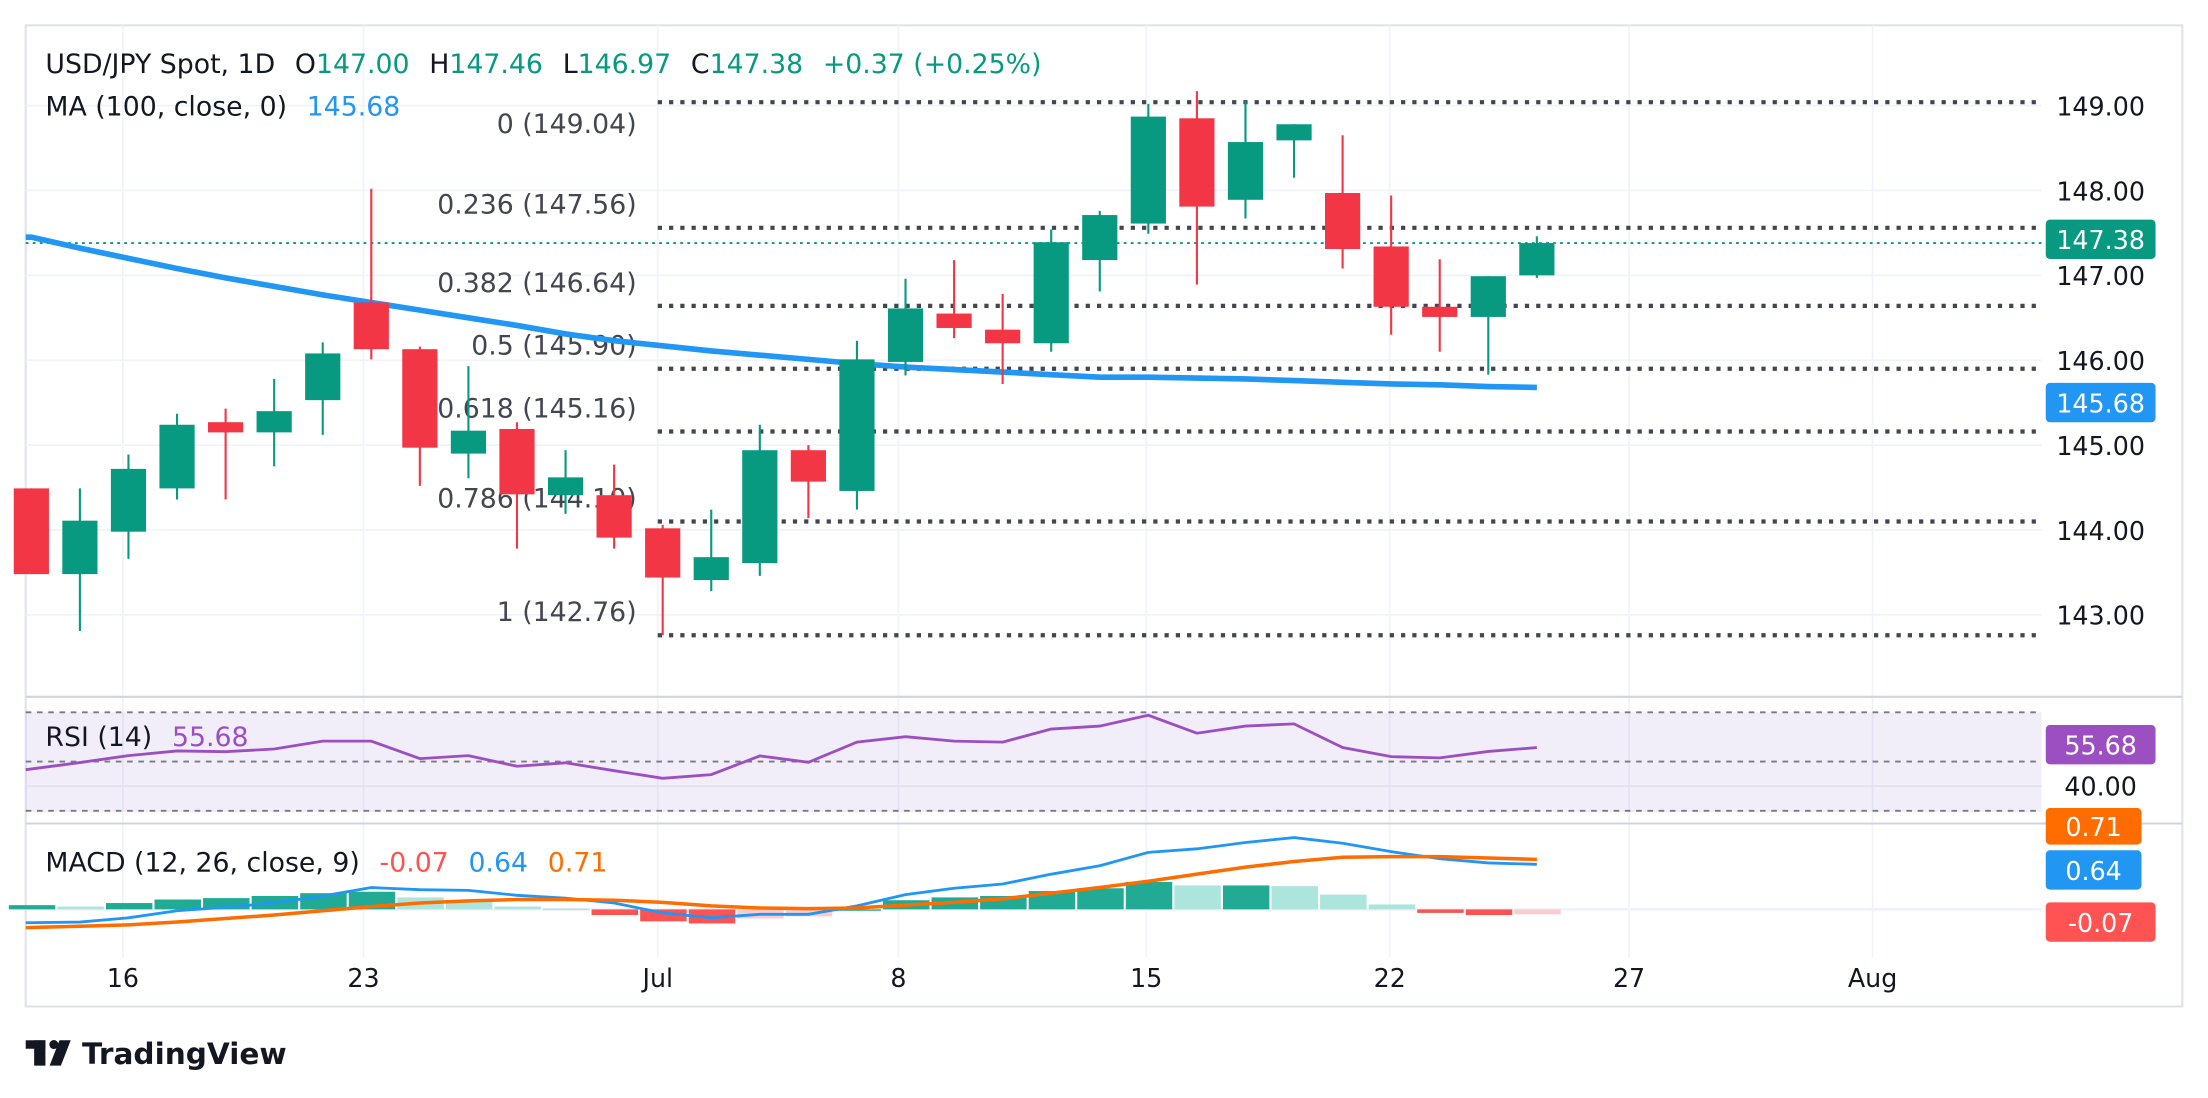  Describe the element at coordinates (123, 978) in the screenshot. I see `time-tick-label: 16` at that location.